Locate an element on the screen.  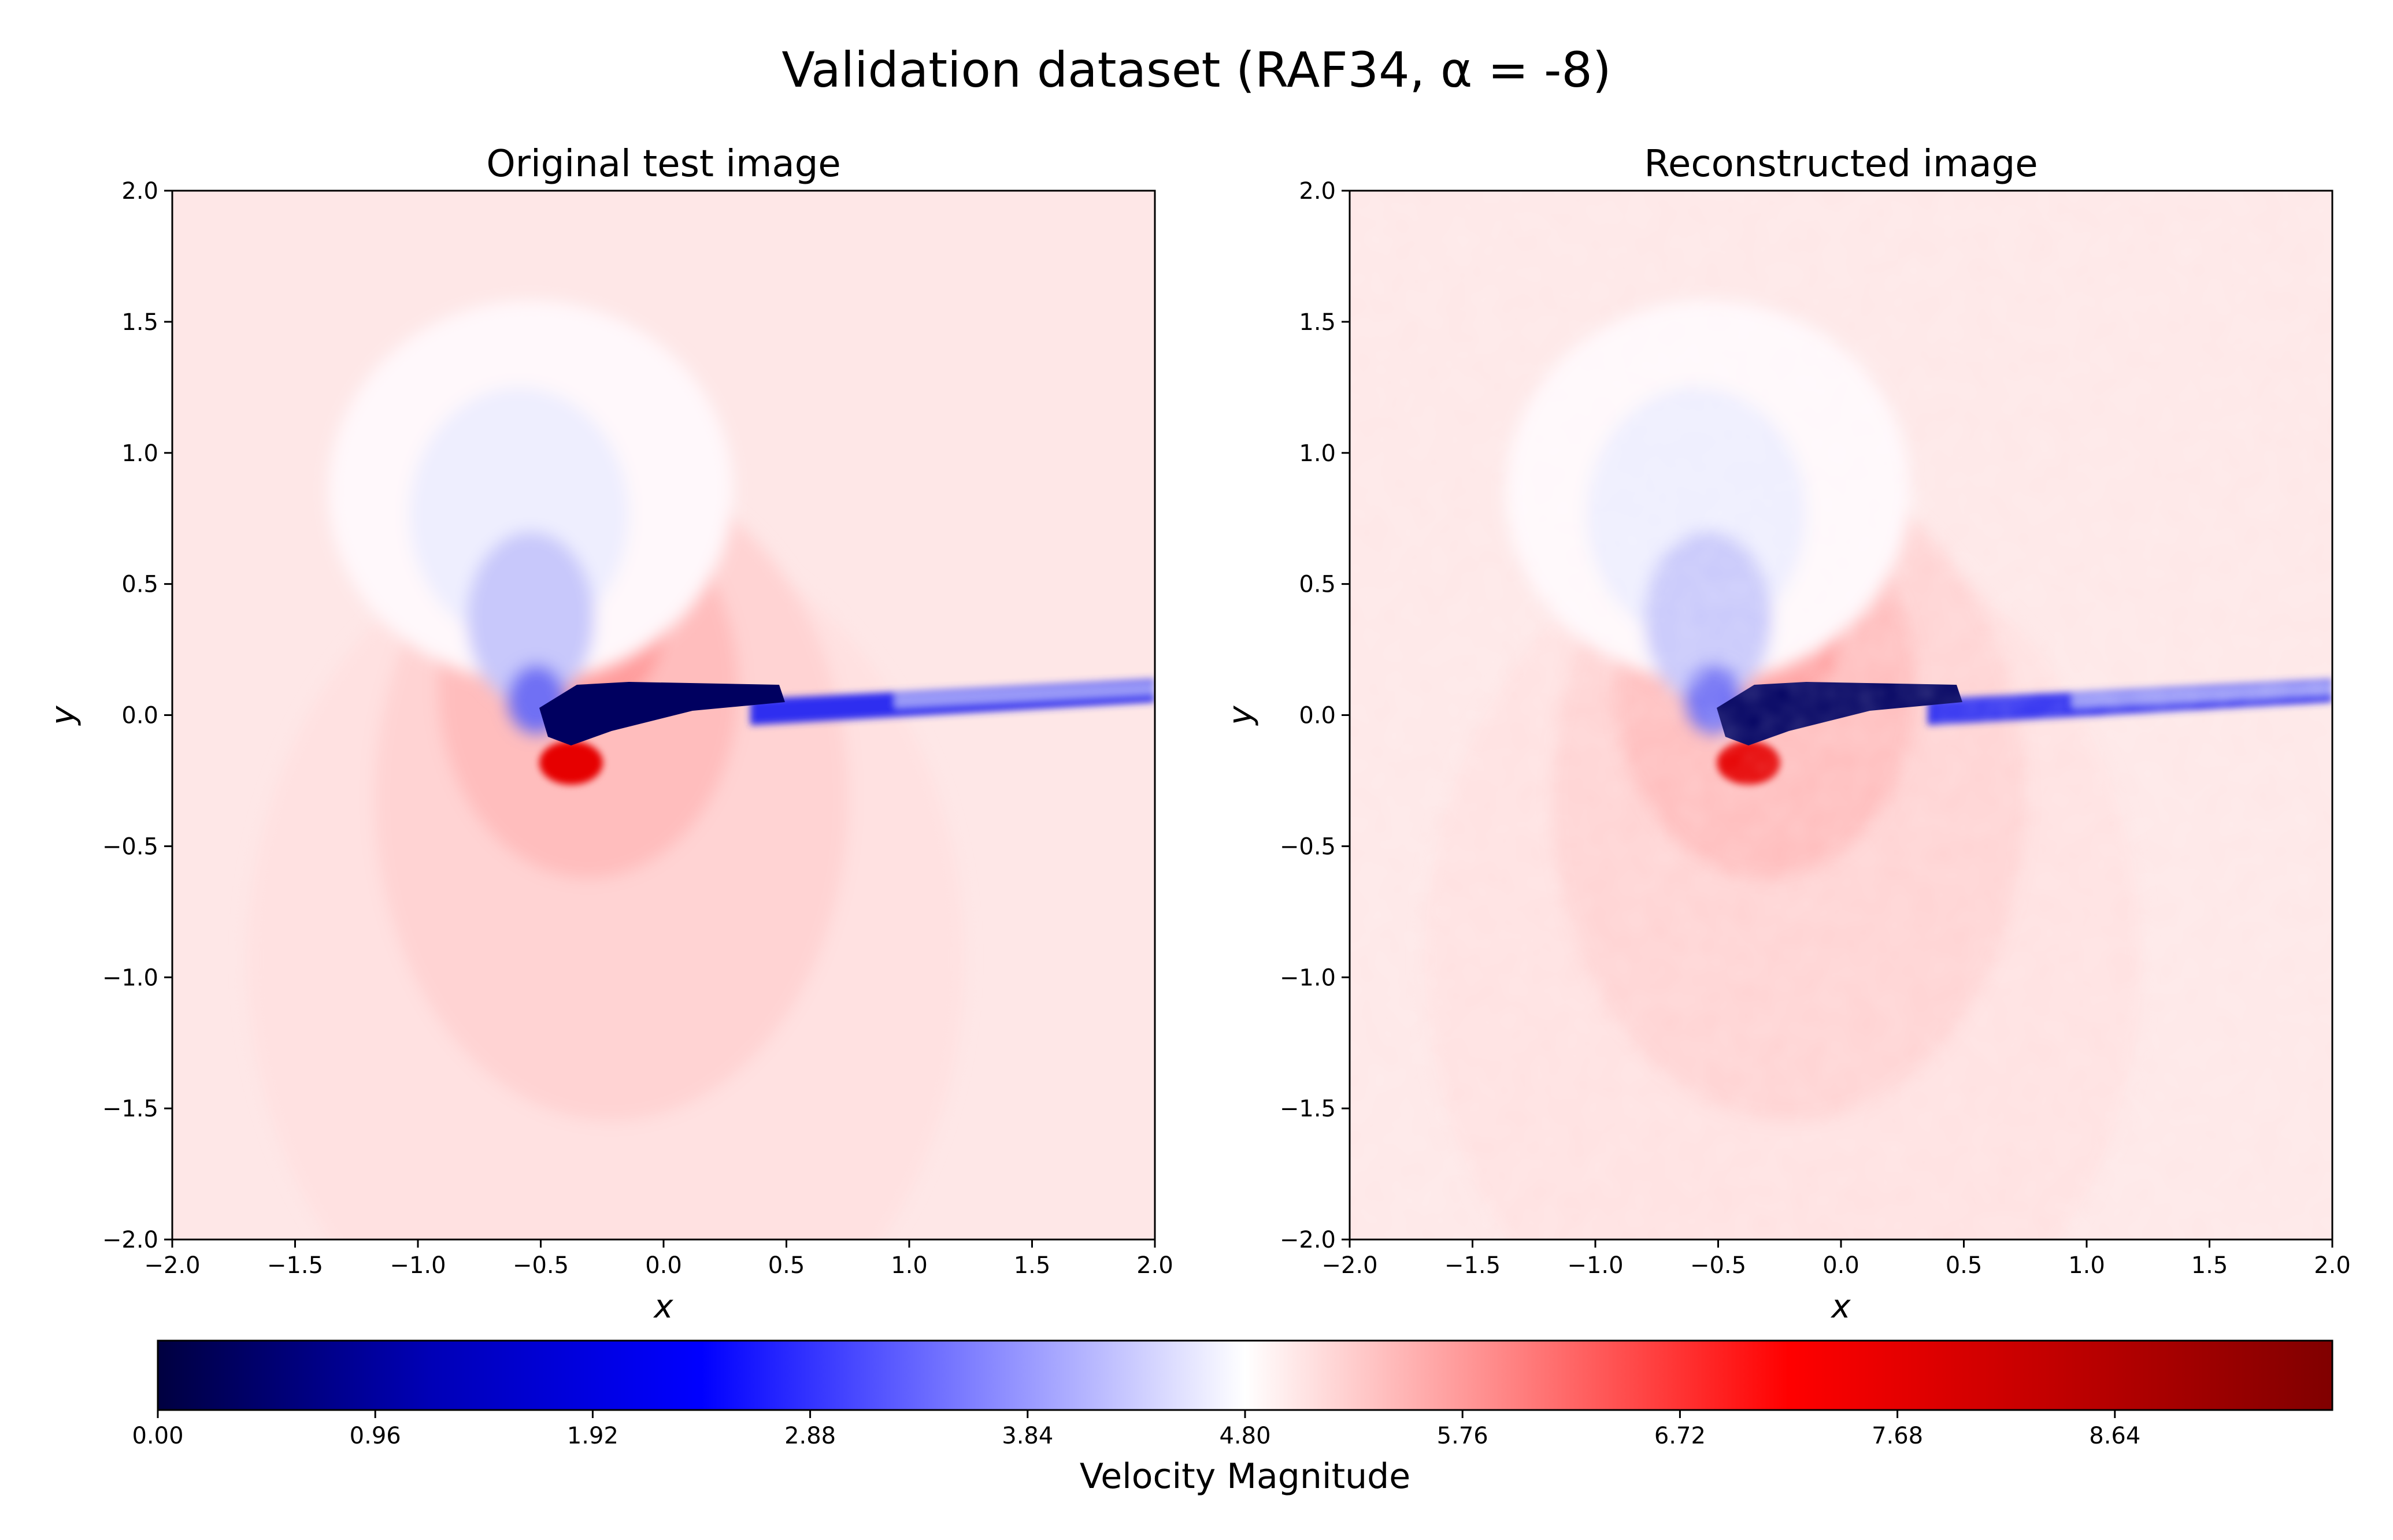
x-axis-label-reconstructed: x is located at coordinates (1840, 1307).